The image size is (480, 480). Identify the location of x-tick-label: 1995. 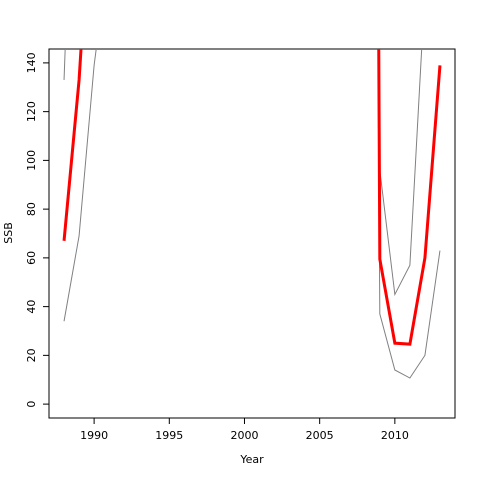
(169, 435).